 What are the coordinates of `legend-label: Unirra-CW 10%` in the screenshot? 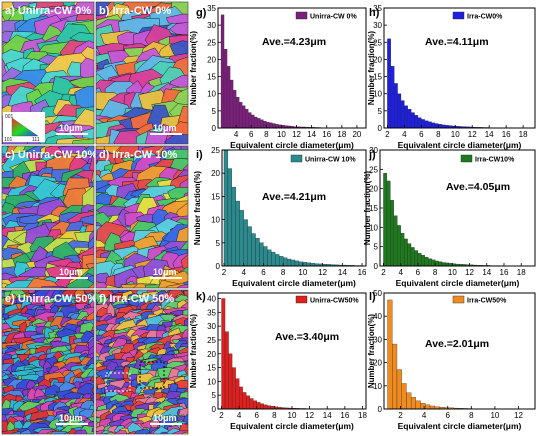 It's located at (330, 160).